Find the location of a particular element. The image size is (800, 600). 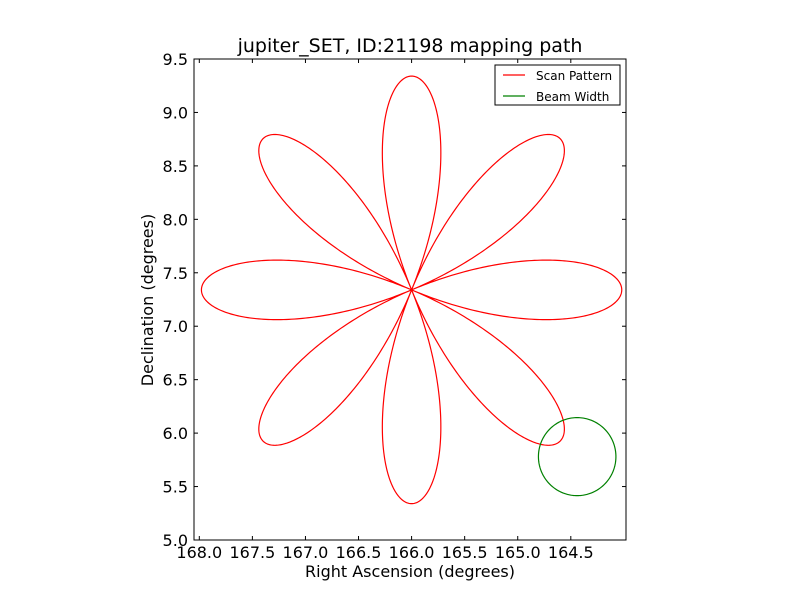

y-tick-label: 7.5 is located at coordinates (175, 273).